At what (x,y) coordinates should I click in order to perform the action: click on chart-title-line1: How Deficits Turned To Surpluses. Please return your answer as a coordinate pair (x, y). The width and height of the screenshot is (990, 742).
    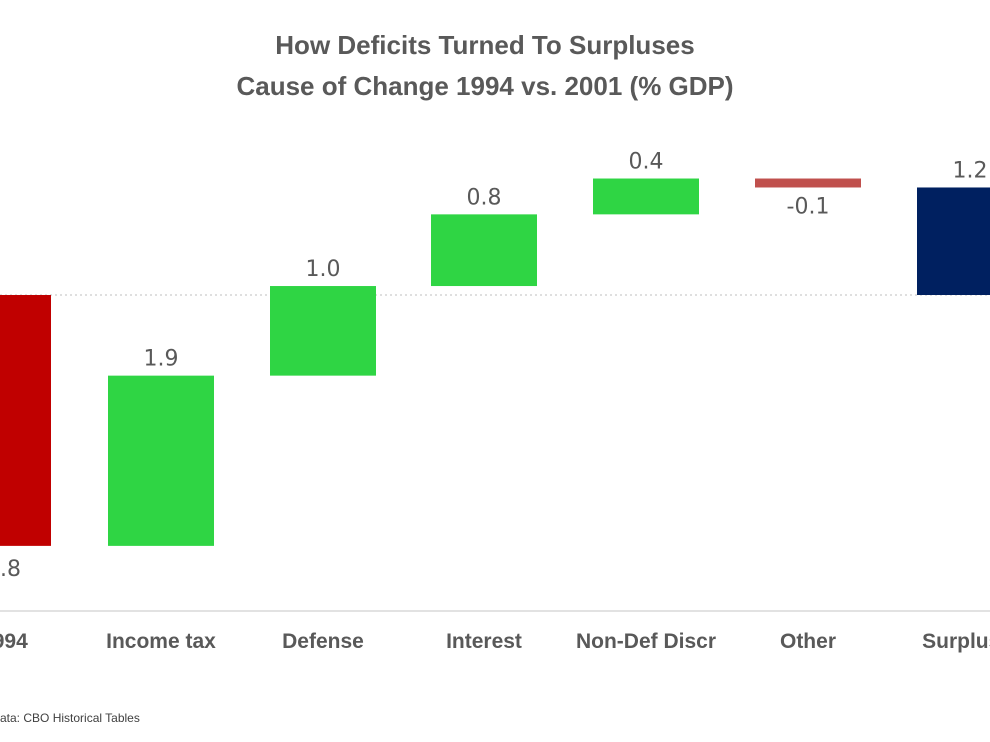
    Looking at the image, I should click on (484, 45).